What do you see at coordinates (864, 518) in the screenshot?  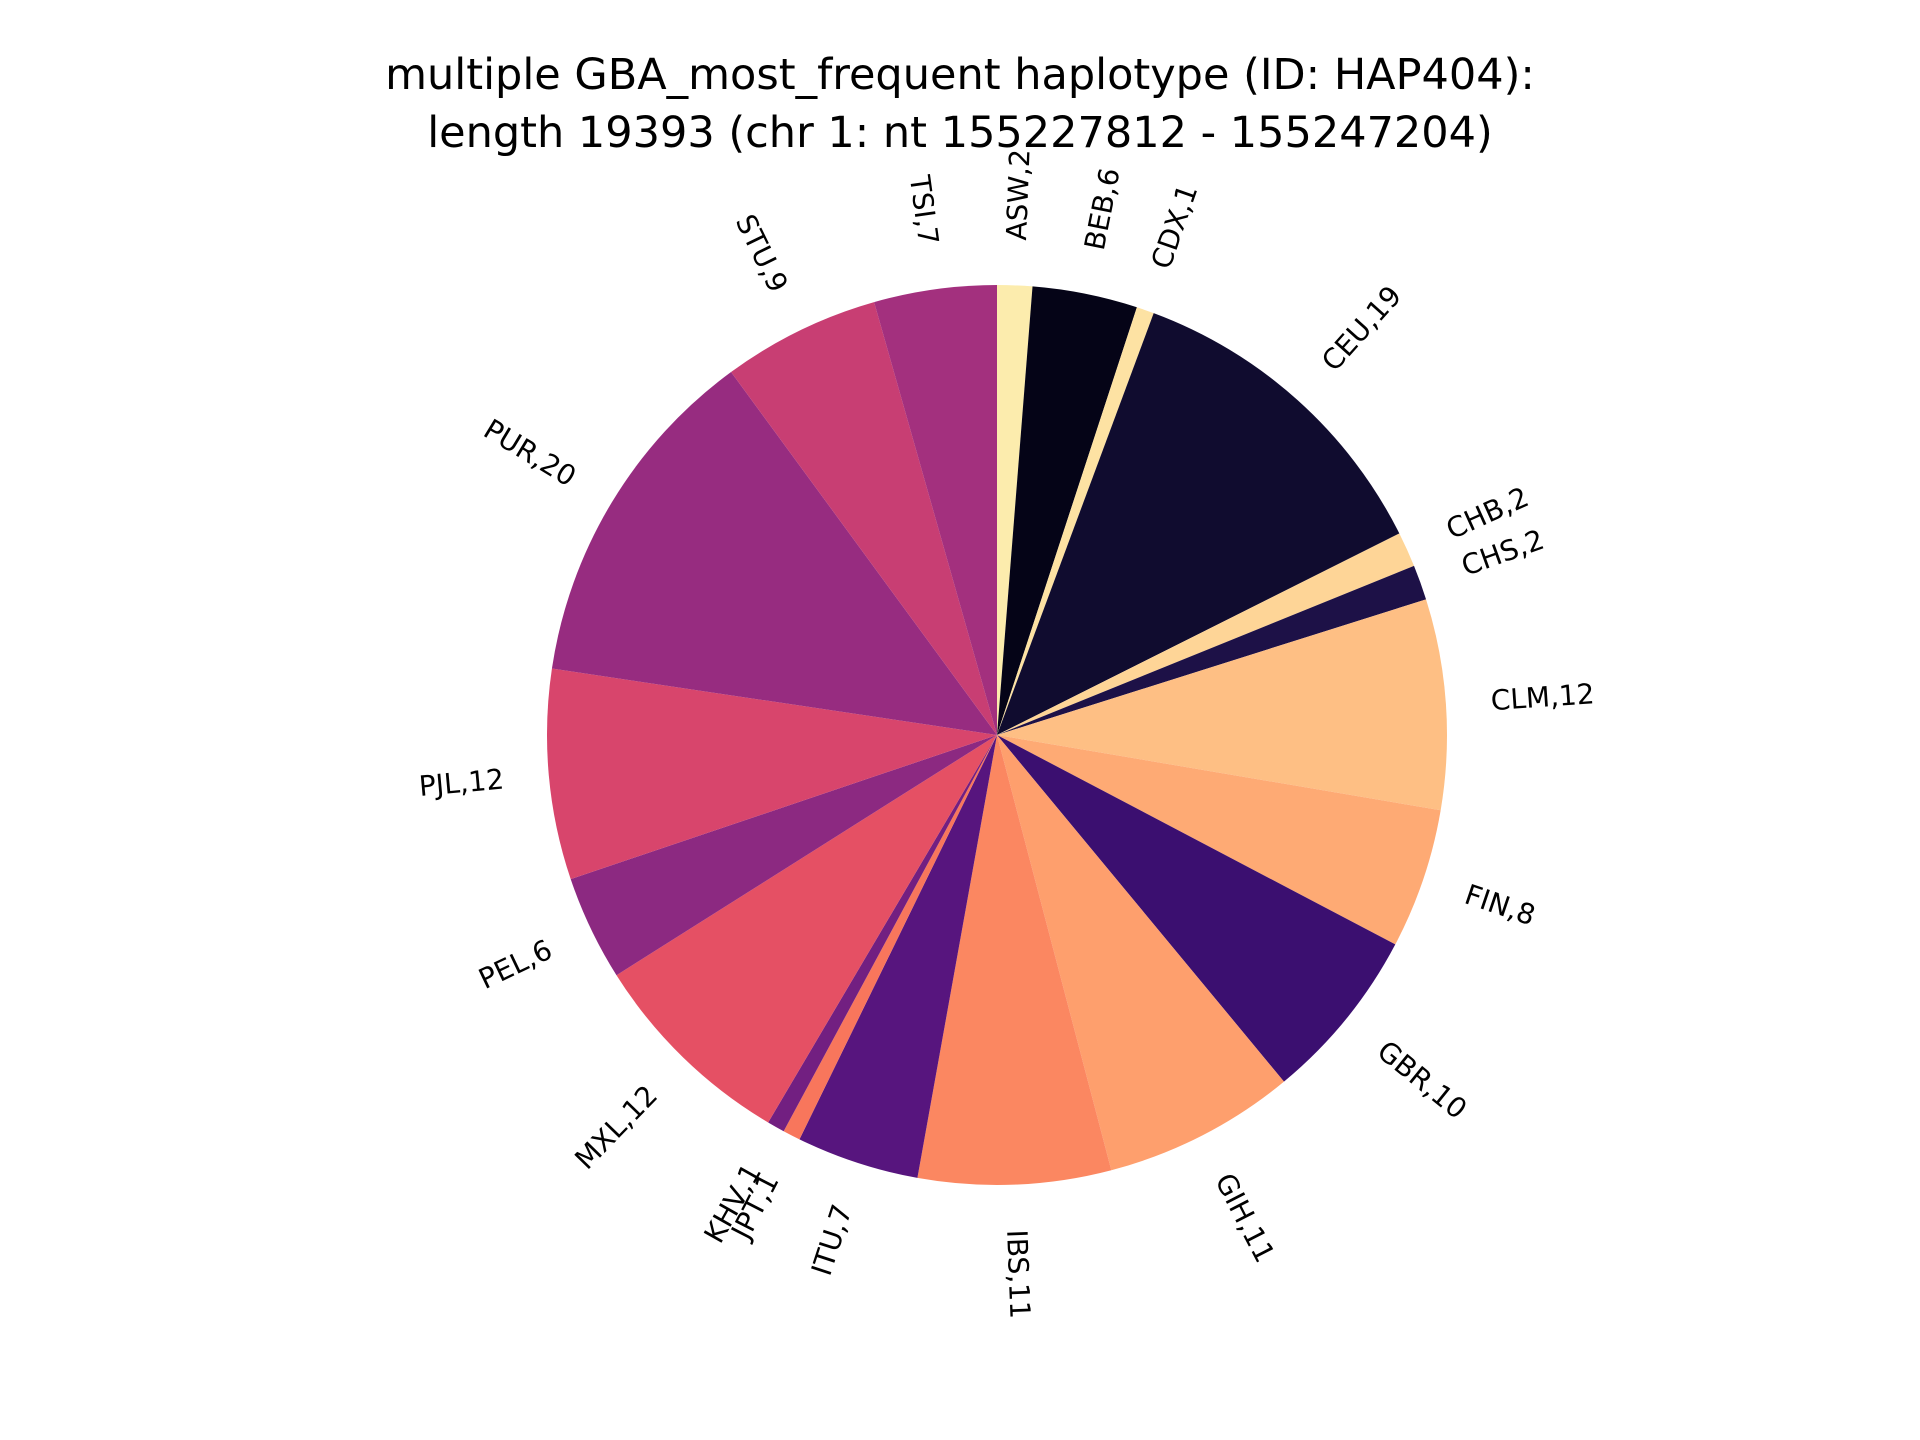 I see `pie-slice-stu` at bounding box center [864, 518].